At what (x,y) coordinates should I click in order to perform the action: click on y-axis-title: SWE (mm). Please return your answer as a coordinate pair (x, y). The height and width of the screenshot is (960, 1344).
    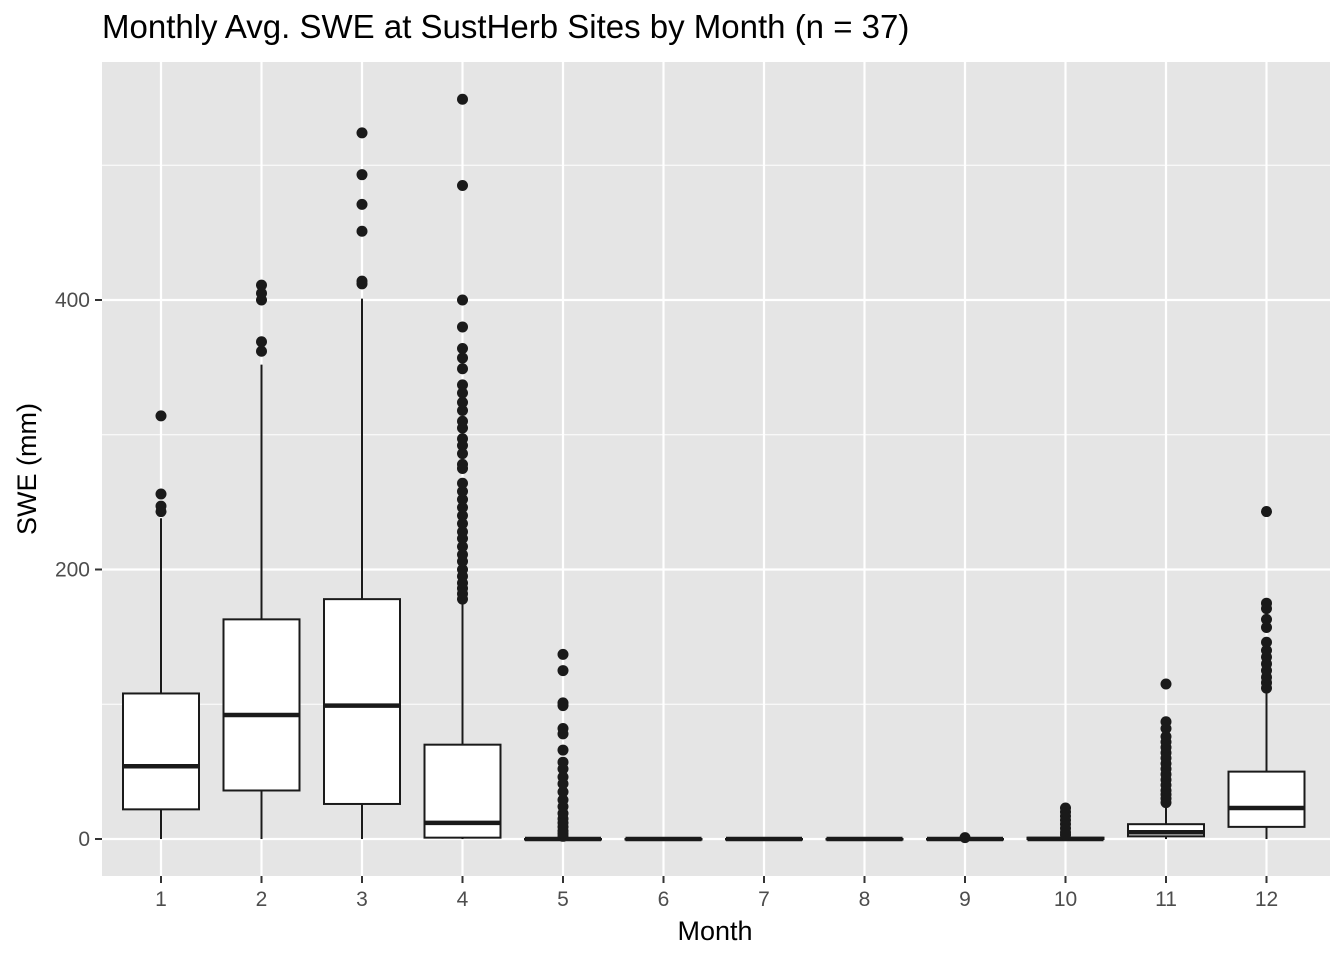
    Looking at the image, I should click on (27, 469).